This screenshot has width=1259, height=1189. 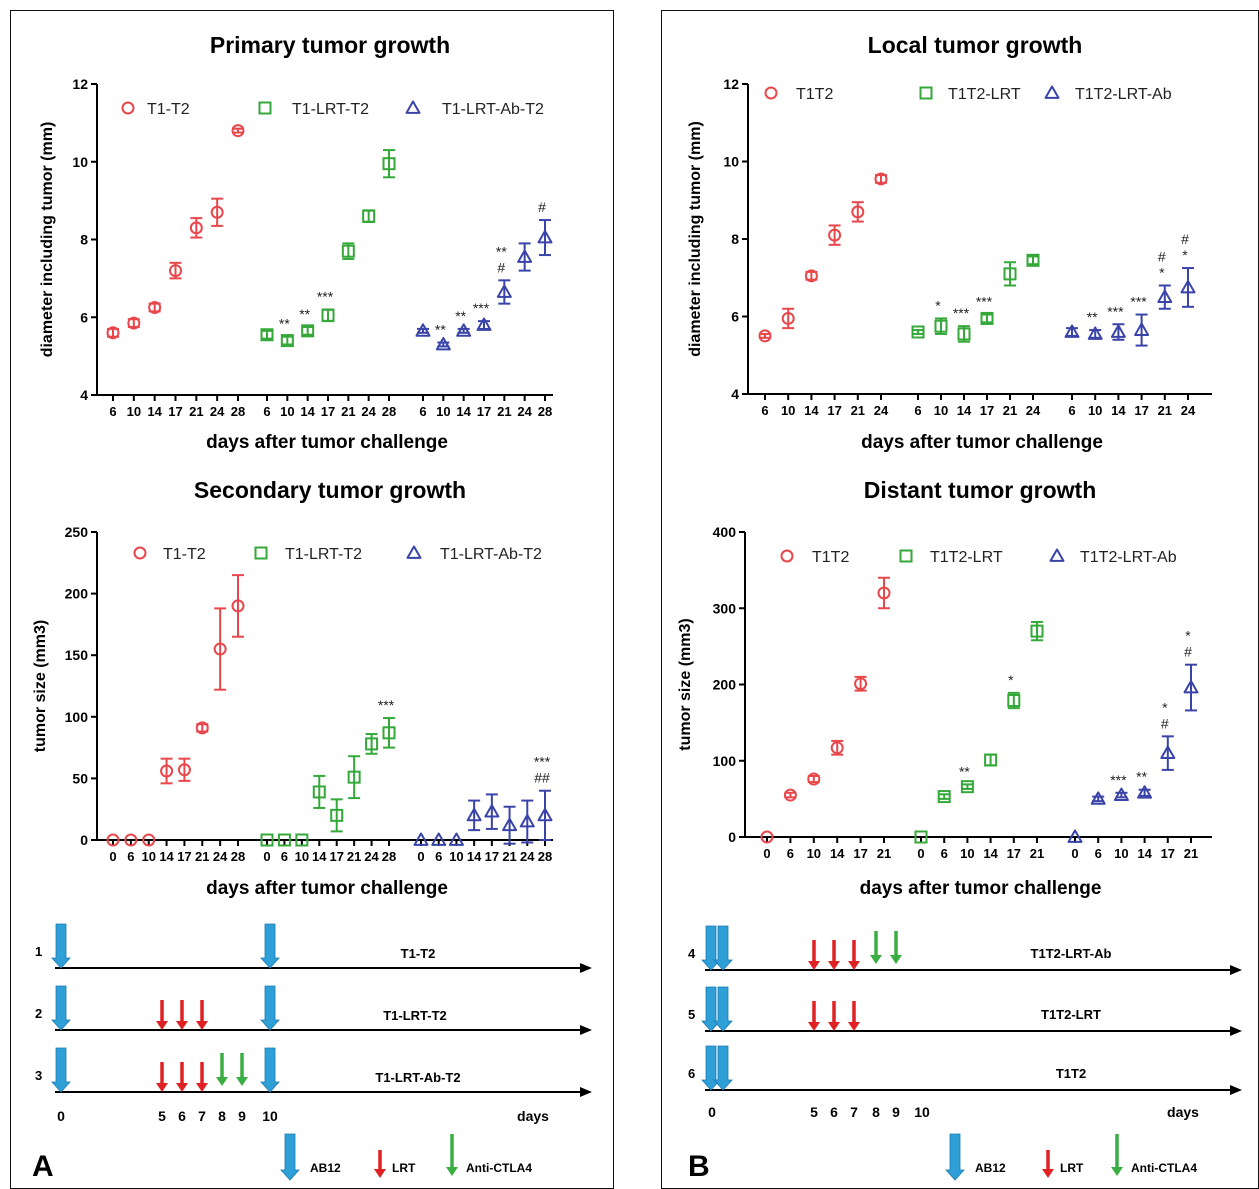 I want to click on schedule-row: 5 T1T2-LRT, so click(x=965, y=1011).